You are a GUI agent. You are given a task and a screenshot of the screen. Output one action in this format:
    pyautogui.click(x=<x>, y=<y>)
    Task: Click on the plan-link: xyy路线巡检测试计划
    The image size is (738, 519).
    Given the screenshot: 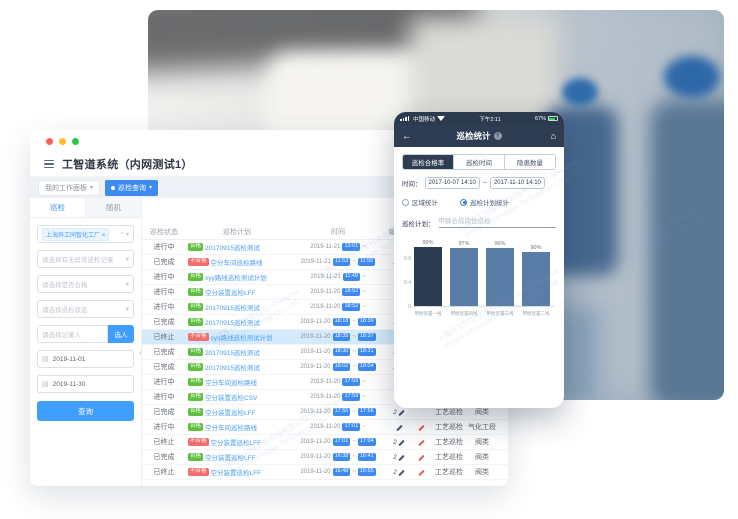 What is the action you would take?
    pyautogui.click(x=236, y=278)
    